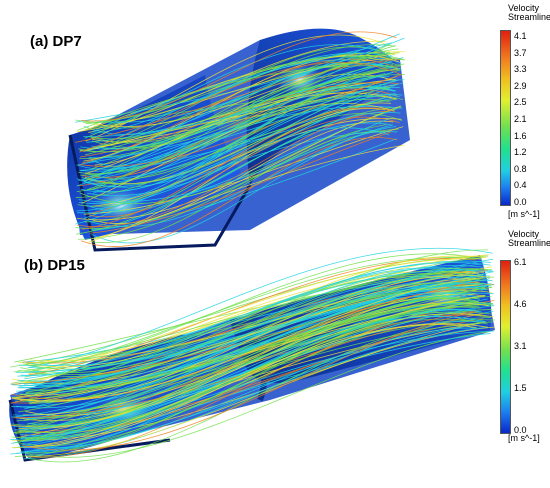  Describe the element at coordinates (160, 193) in the screenshot. I see `panel-a-edge` at that location.